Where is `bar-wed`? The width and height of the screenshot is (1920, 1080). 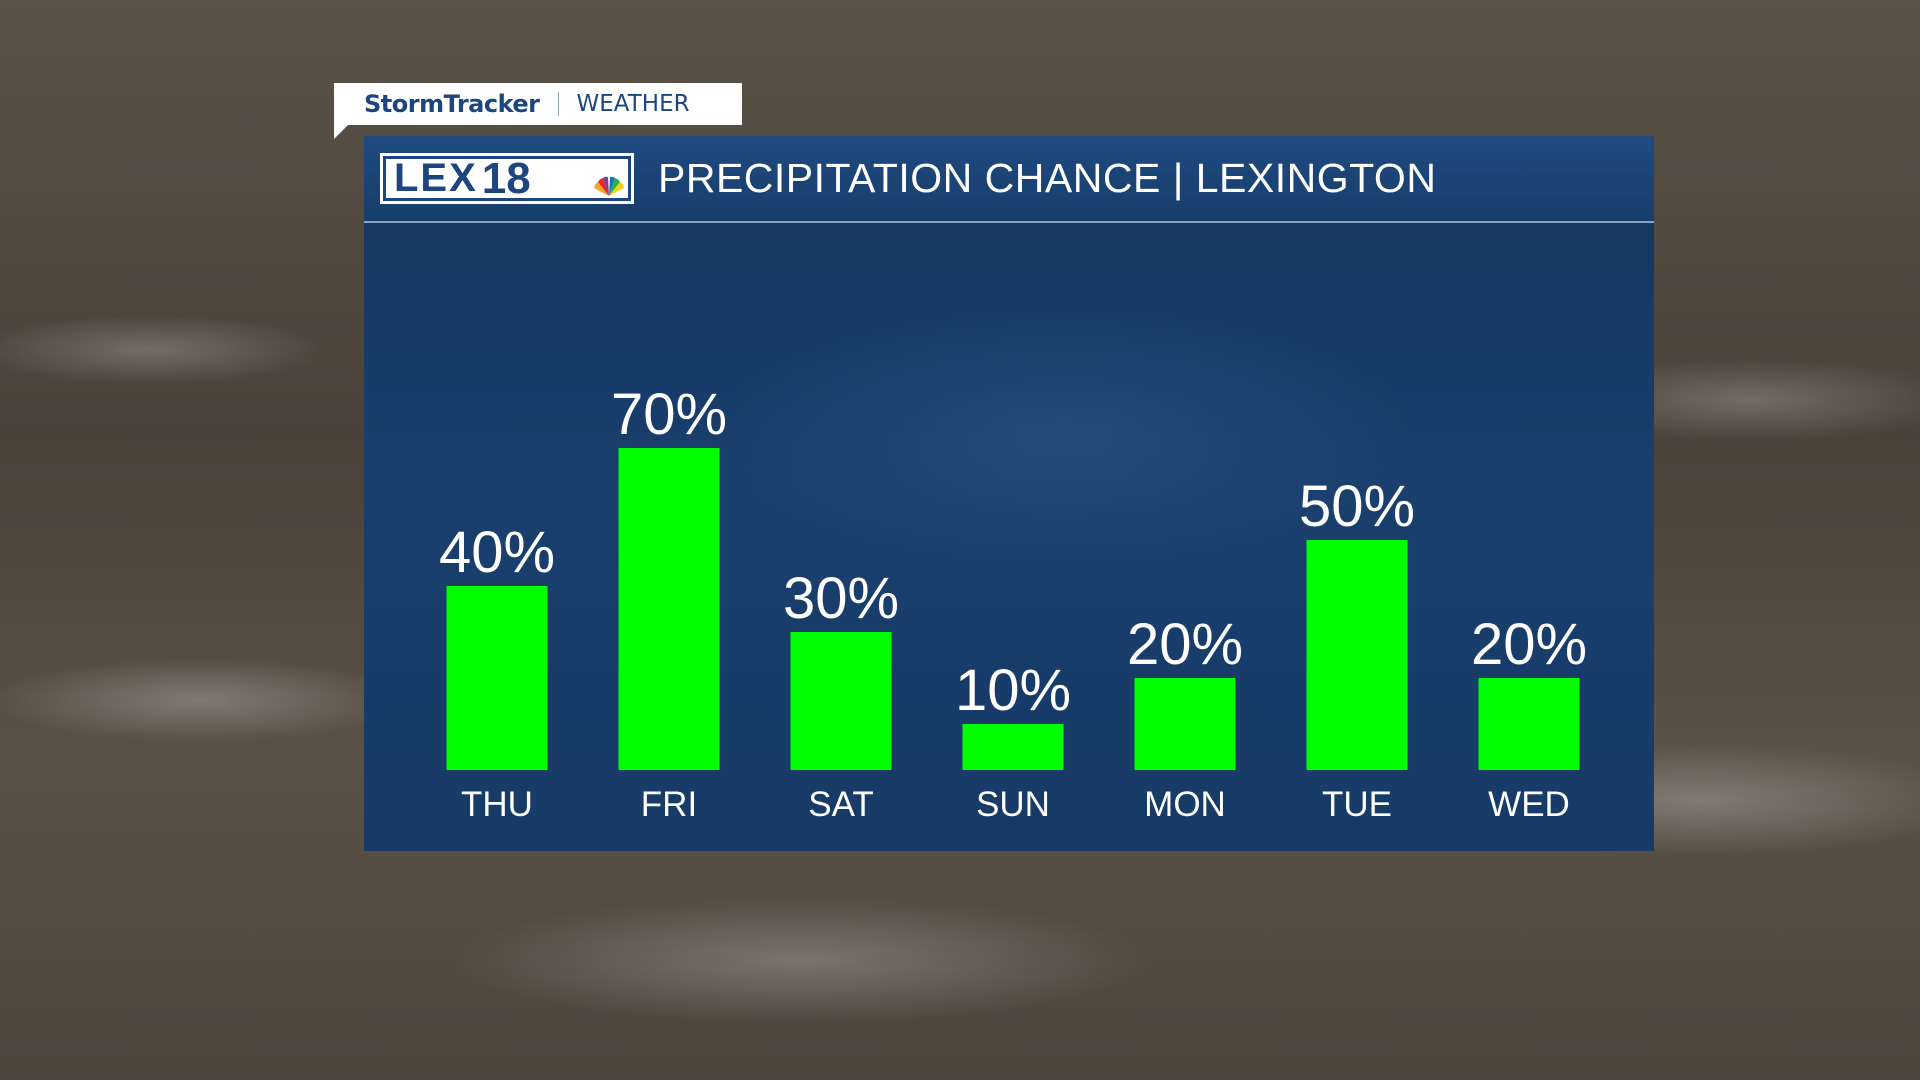
bar-wed is located at coordinates (1529, 724).